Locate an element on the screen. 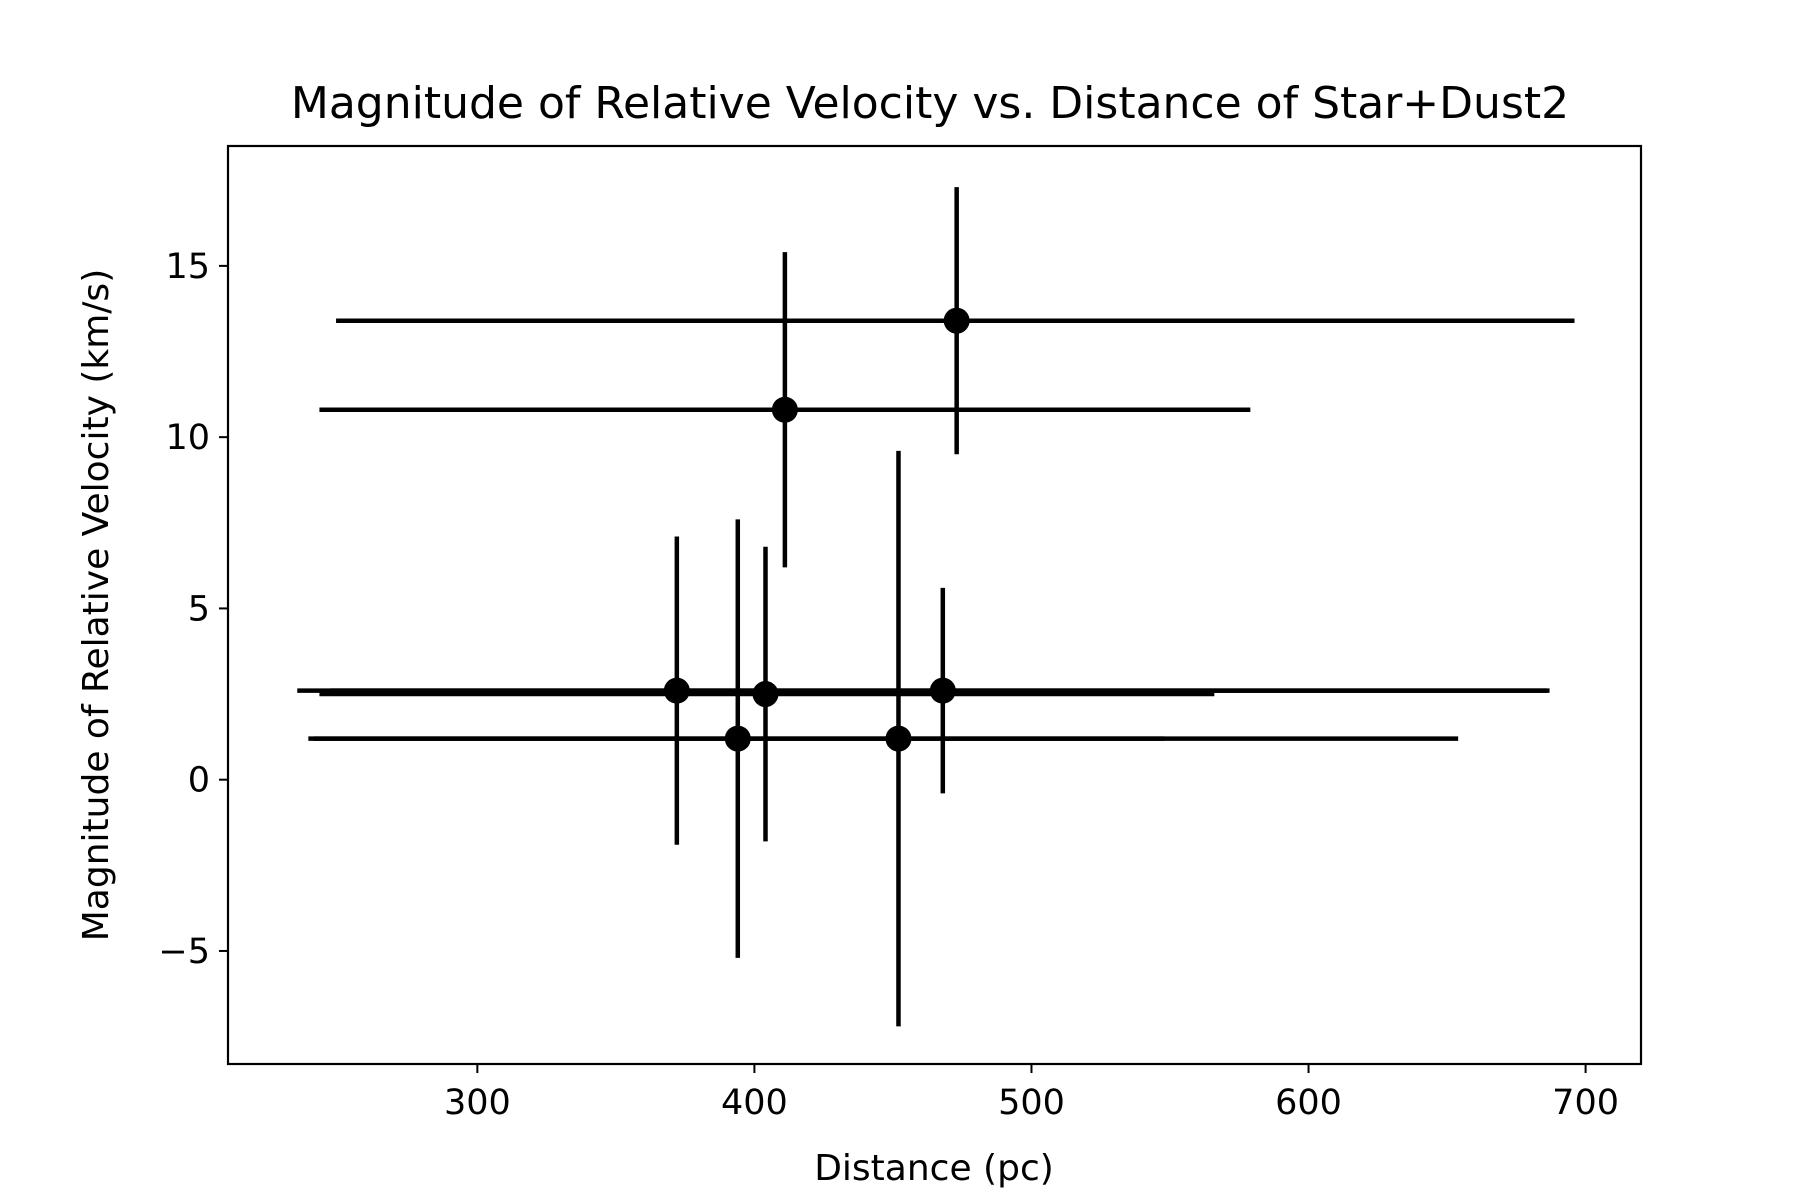 Image resolution: width=1800 pixels, height=1200 pixels. y-tick-label: 5 is located at coordinates (199, 609).